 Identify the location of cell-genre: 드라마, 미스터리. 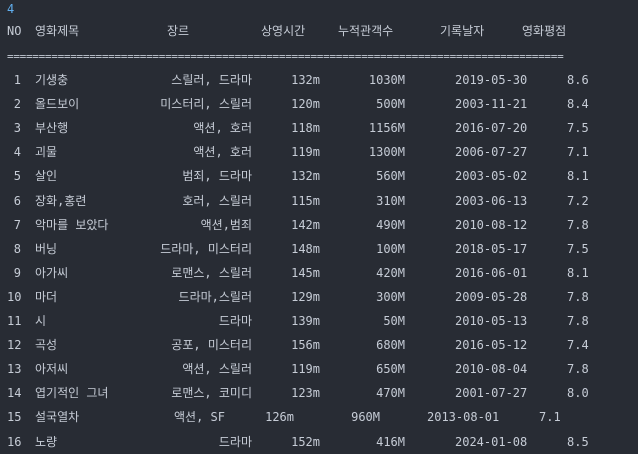
(206, 249).